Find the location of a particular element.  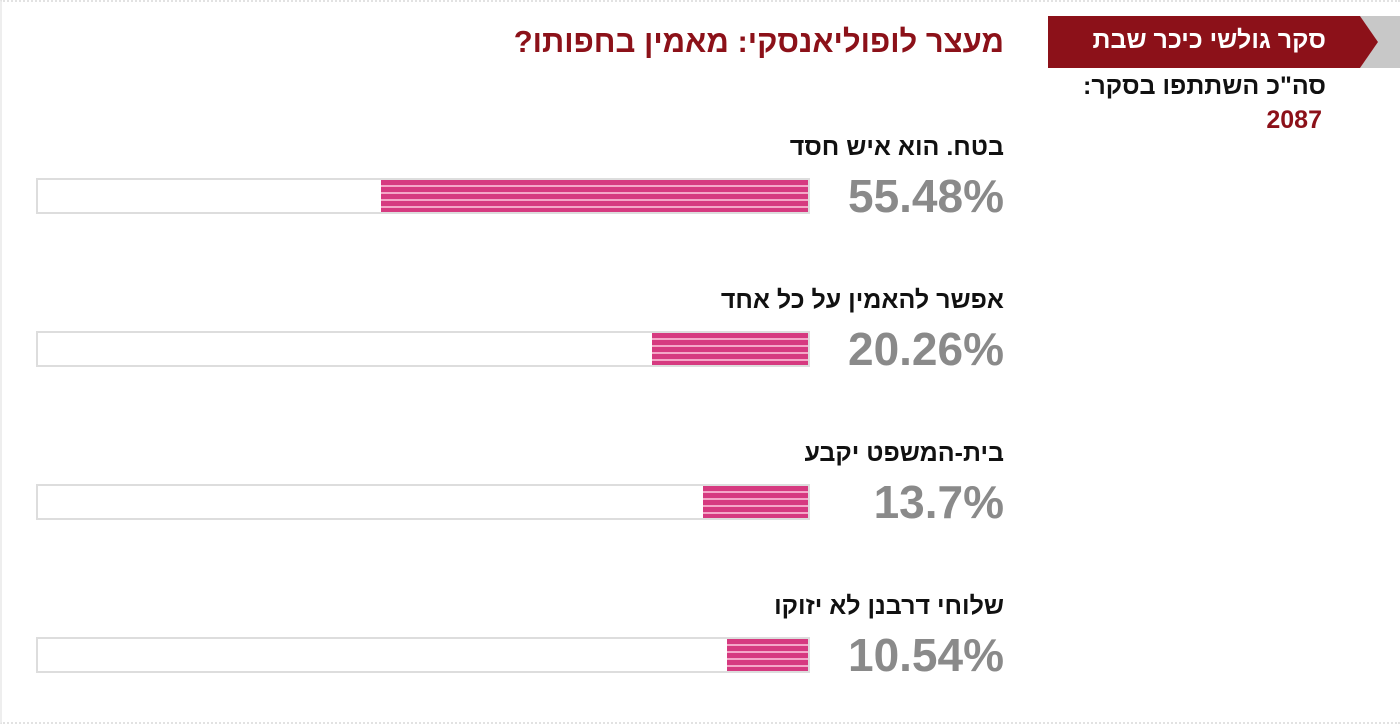

option-label: שלוחי דרבנן לא יזוקו is located at coordinates (889, 606).